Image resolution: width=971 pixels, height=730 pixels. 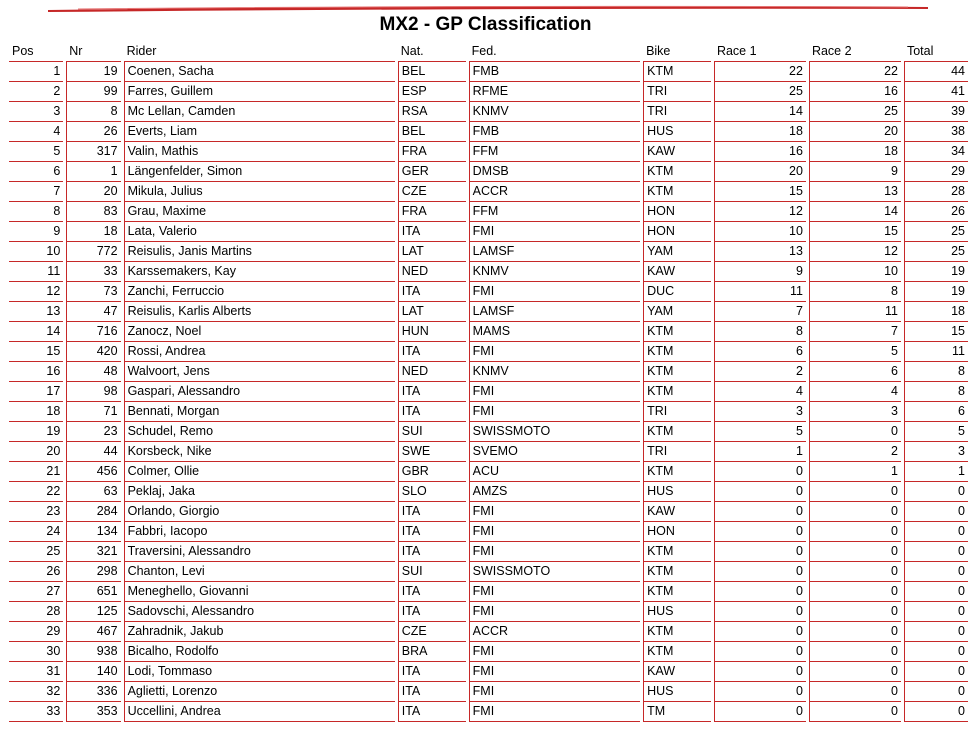 I want to click on cell-pos: 31, so click(x=36, y=672).